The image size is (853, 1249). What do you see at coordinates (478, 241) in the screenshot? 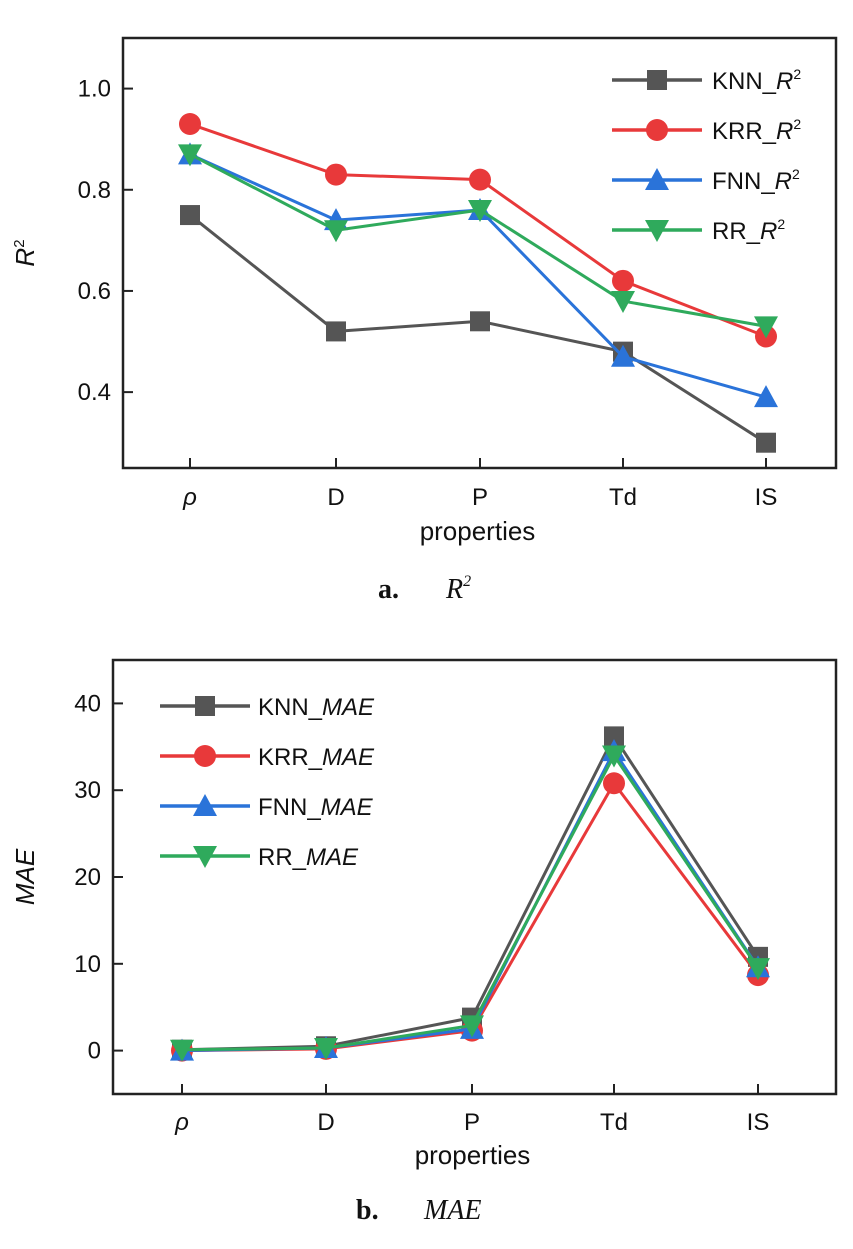
I see `series-triangle-down` at bounding box center [478, 241].